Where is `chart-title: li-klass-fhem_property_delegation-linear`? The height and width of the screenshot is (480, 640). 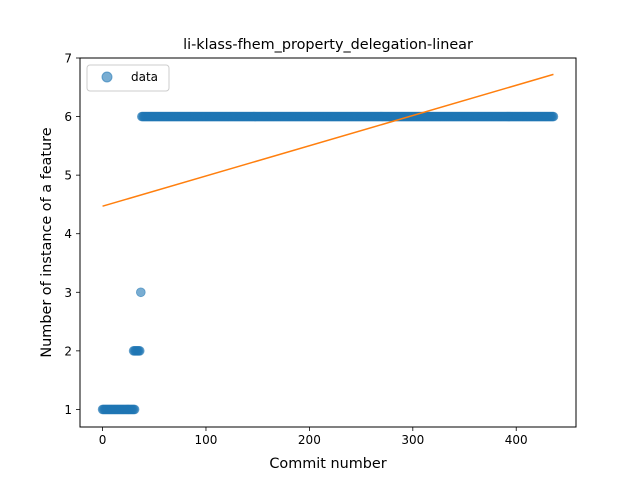
chart-title: li-klass-fhem_property_delegation-linear is located at coordinates (328, 45).